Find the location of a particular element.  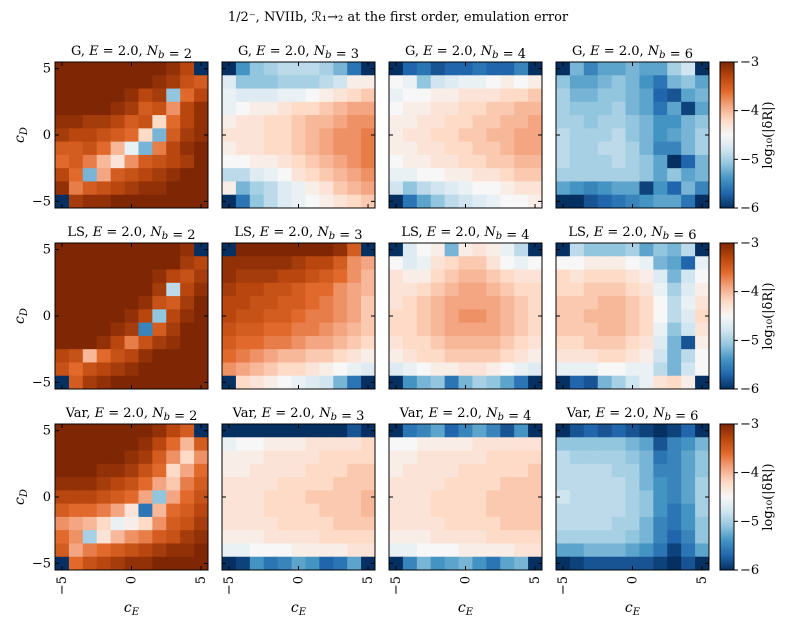

x-tick-label: 5 is located at coordinates (702, 580).